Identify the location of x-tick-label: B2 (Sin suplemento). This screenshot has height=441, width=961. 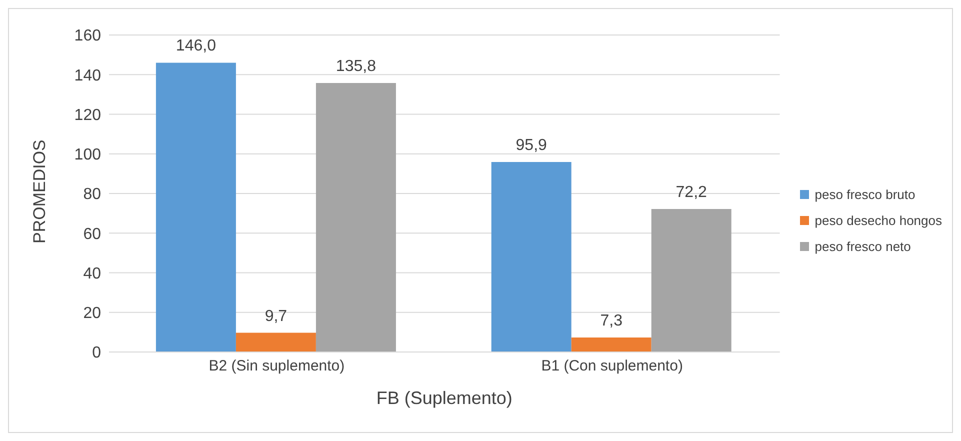
(276, 366).